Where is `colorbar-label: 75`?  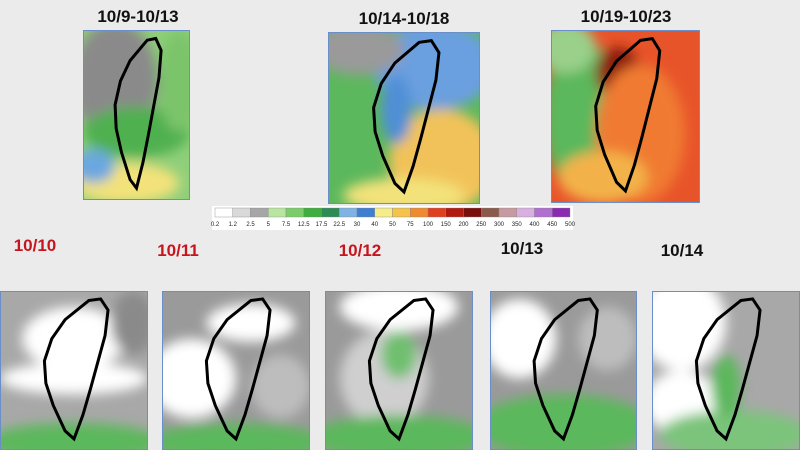 colorbar-label: 75 is located at coordinates (410, 225).